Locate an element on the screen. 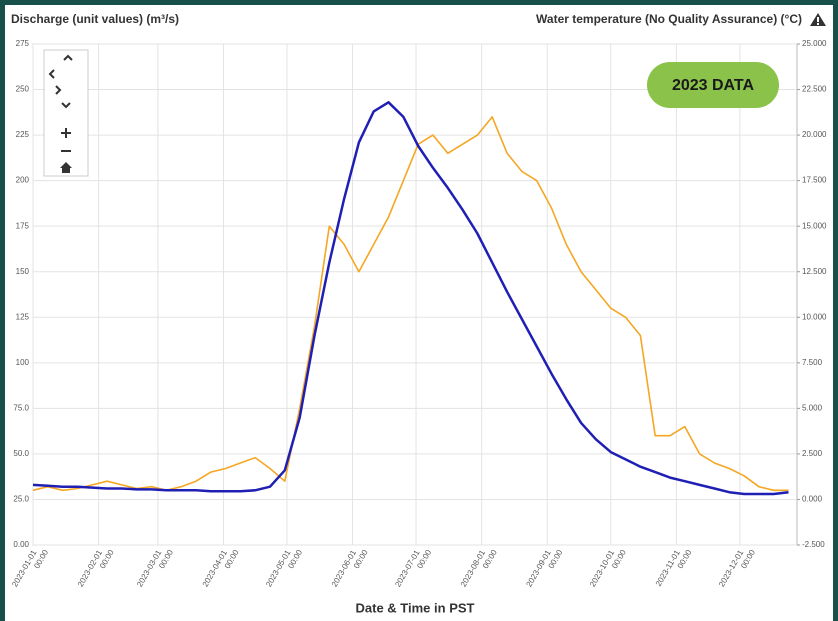 This screenshot has width=838, height=621. y-tick-label: 225 is located at coordinates (23, 134).